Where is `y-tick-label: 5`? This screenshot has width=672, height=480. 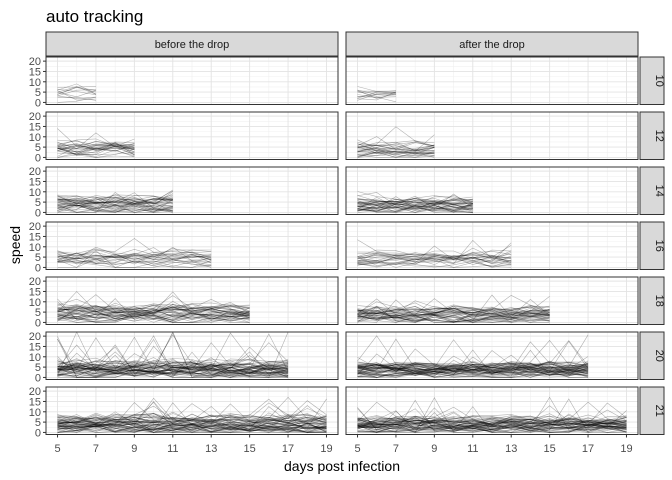 y-tick-label: 5 is located at coordinates (38, 368).